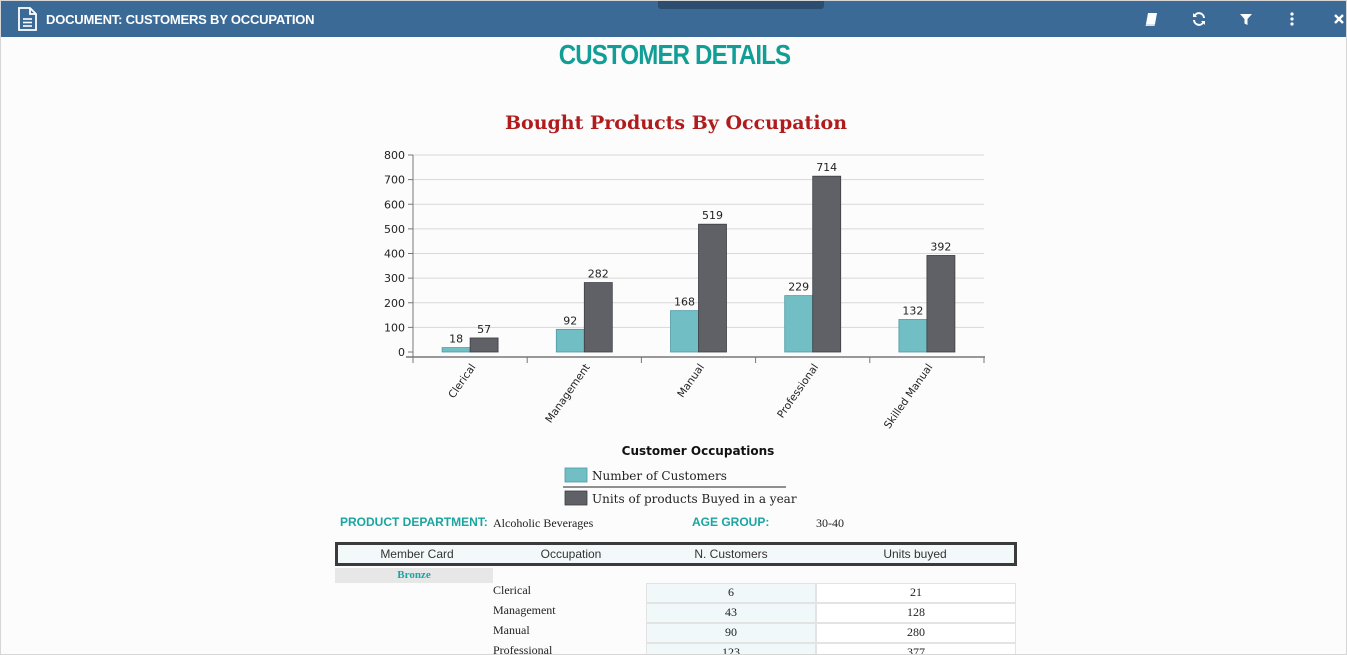 The height and width of the screenshot is (655, 1347). I want to click on y-tick-label: 300, so click(394, 278).